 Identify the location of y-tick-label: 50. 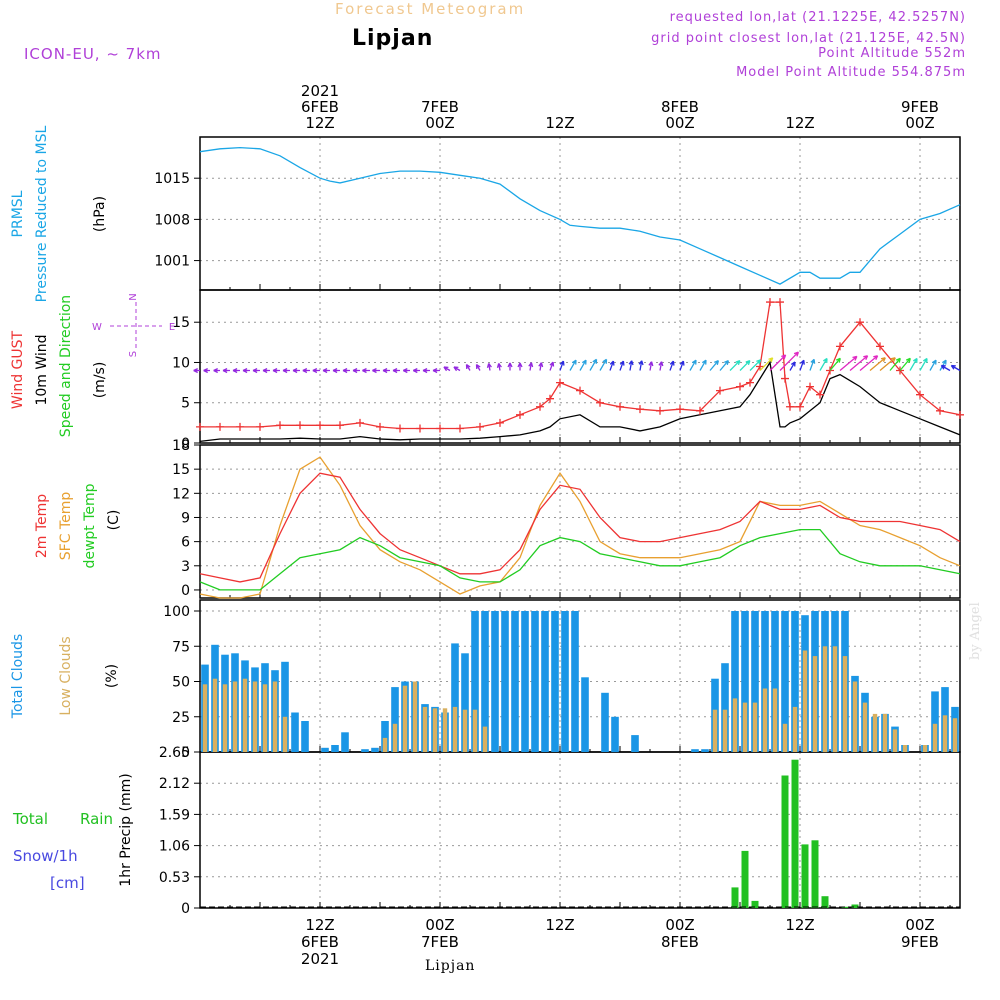
(181, 683).